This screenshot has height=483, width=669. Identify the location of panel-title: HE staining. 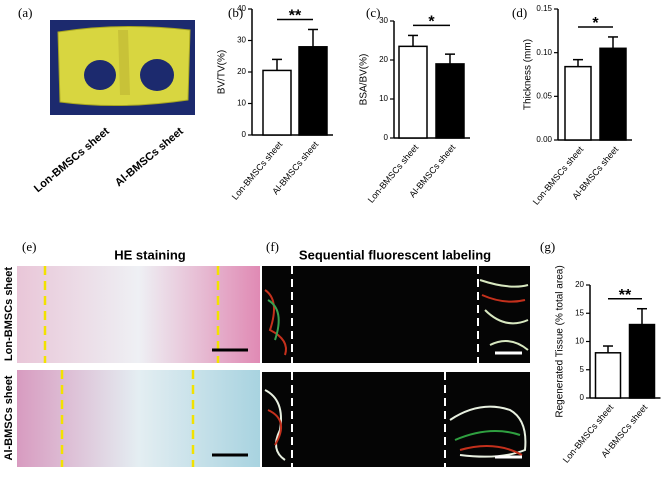
(150, 254).